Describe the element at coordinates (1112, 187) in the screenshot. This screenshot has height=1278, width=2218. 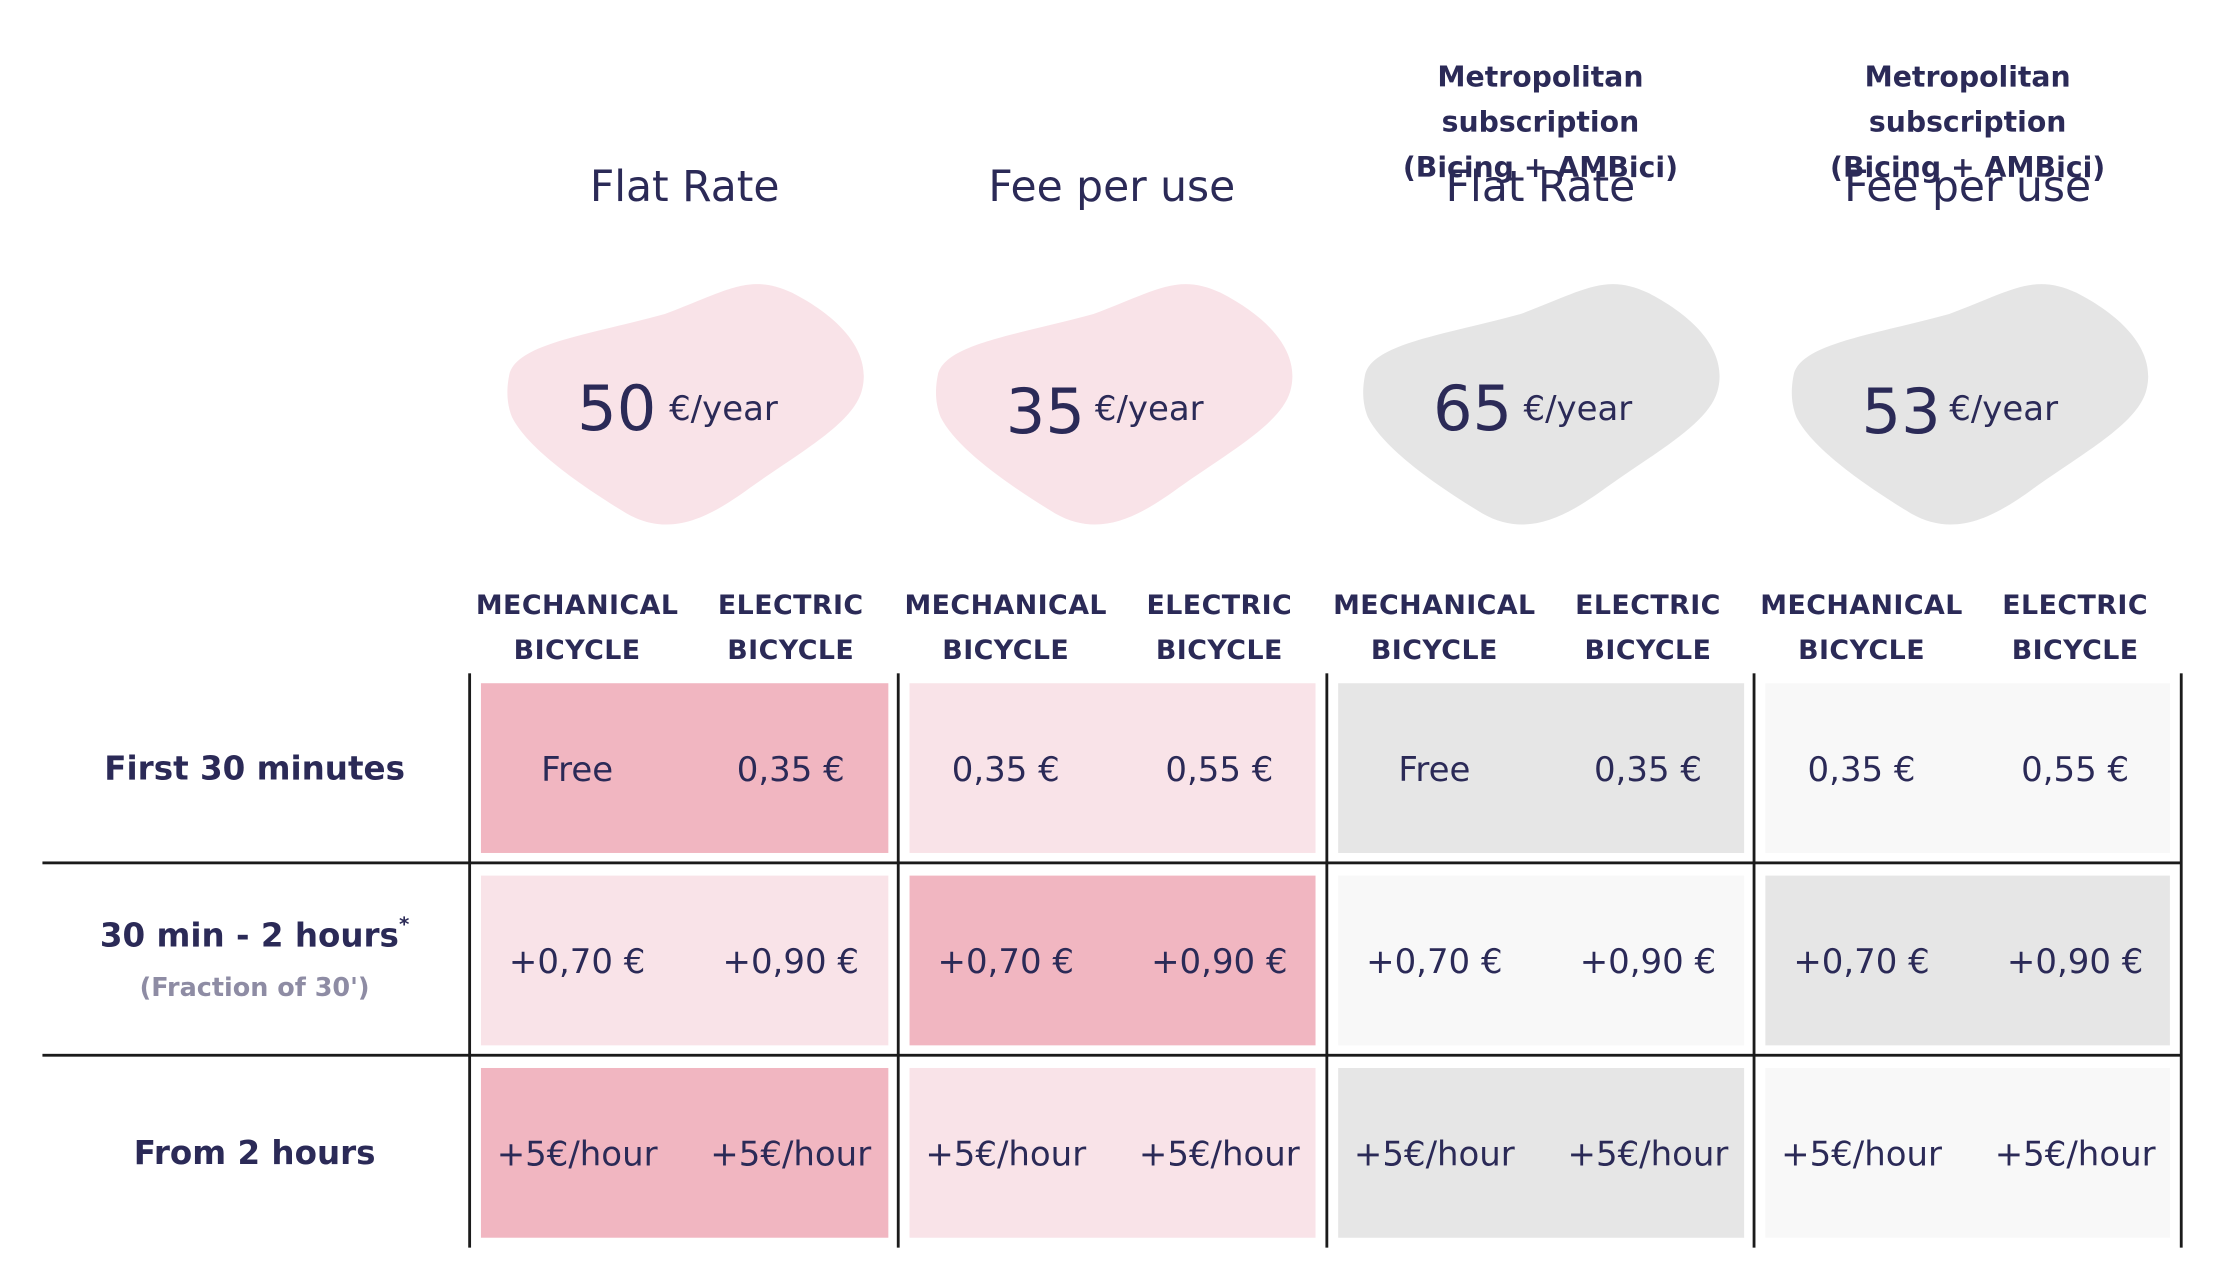
I see `plan-title-fee-per-use: Fee per use` at that location.